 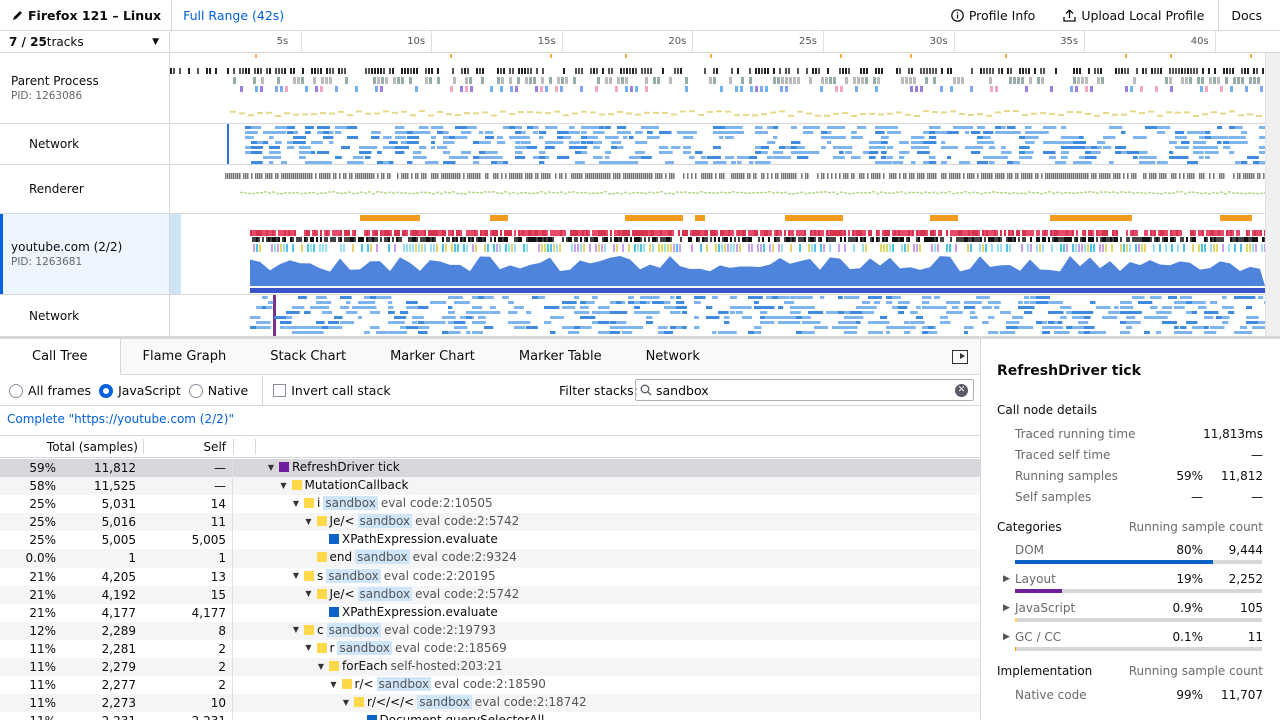 I want to click on youtube-activity-graph, so click(x=717, y=254).